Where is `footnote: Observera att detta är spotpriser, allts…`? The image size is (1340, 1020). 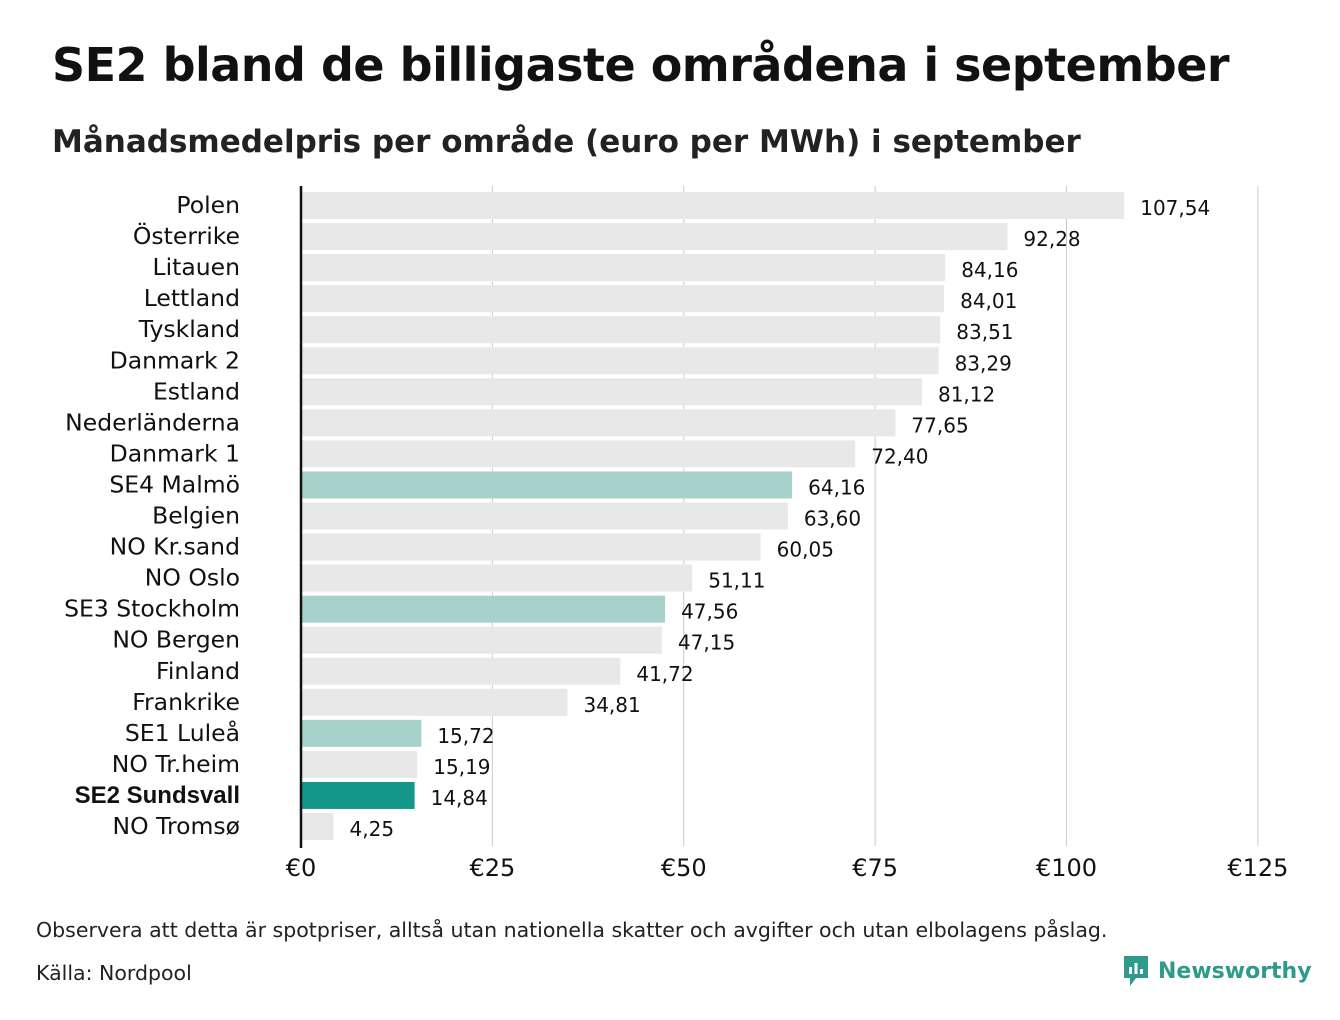
footnote: Observera att detta är spotpriser, allts… is located at coordinates (572, 930).